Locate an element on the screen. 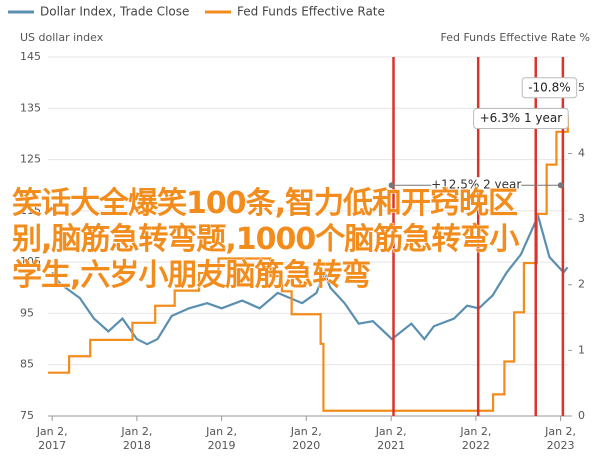 This screenshot has width=598, height=463. x-tick-label: Jan 2, 2023 is located at coordinates (561, 438).